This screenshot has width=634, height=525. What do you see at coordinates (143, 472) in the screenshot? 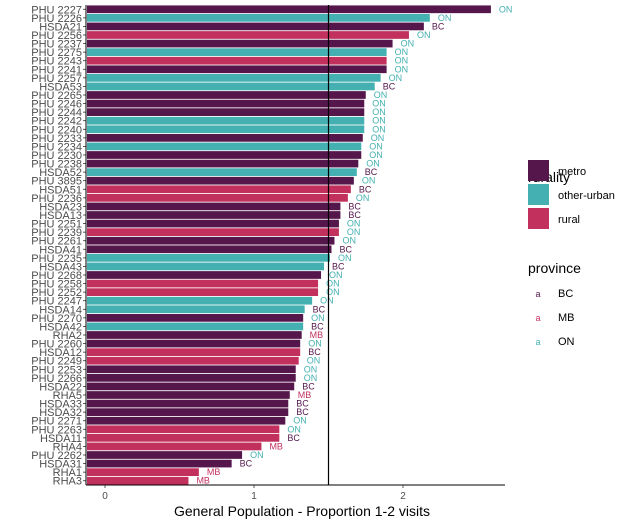
I see `bar-rha1` at bounding box center [143, 472].